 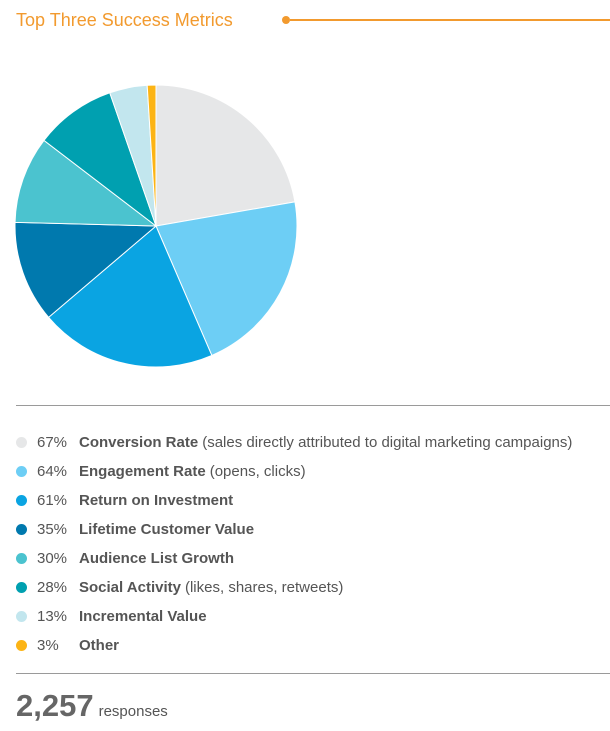 I want to click on legend-top-divider, so click(x=313, y=405).